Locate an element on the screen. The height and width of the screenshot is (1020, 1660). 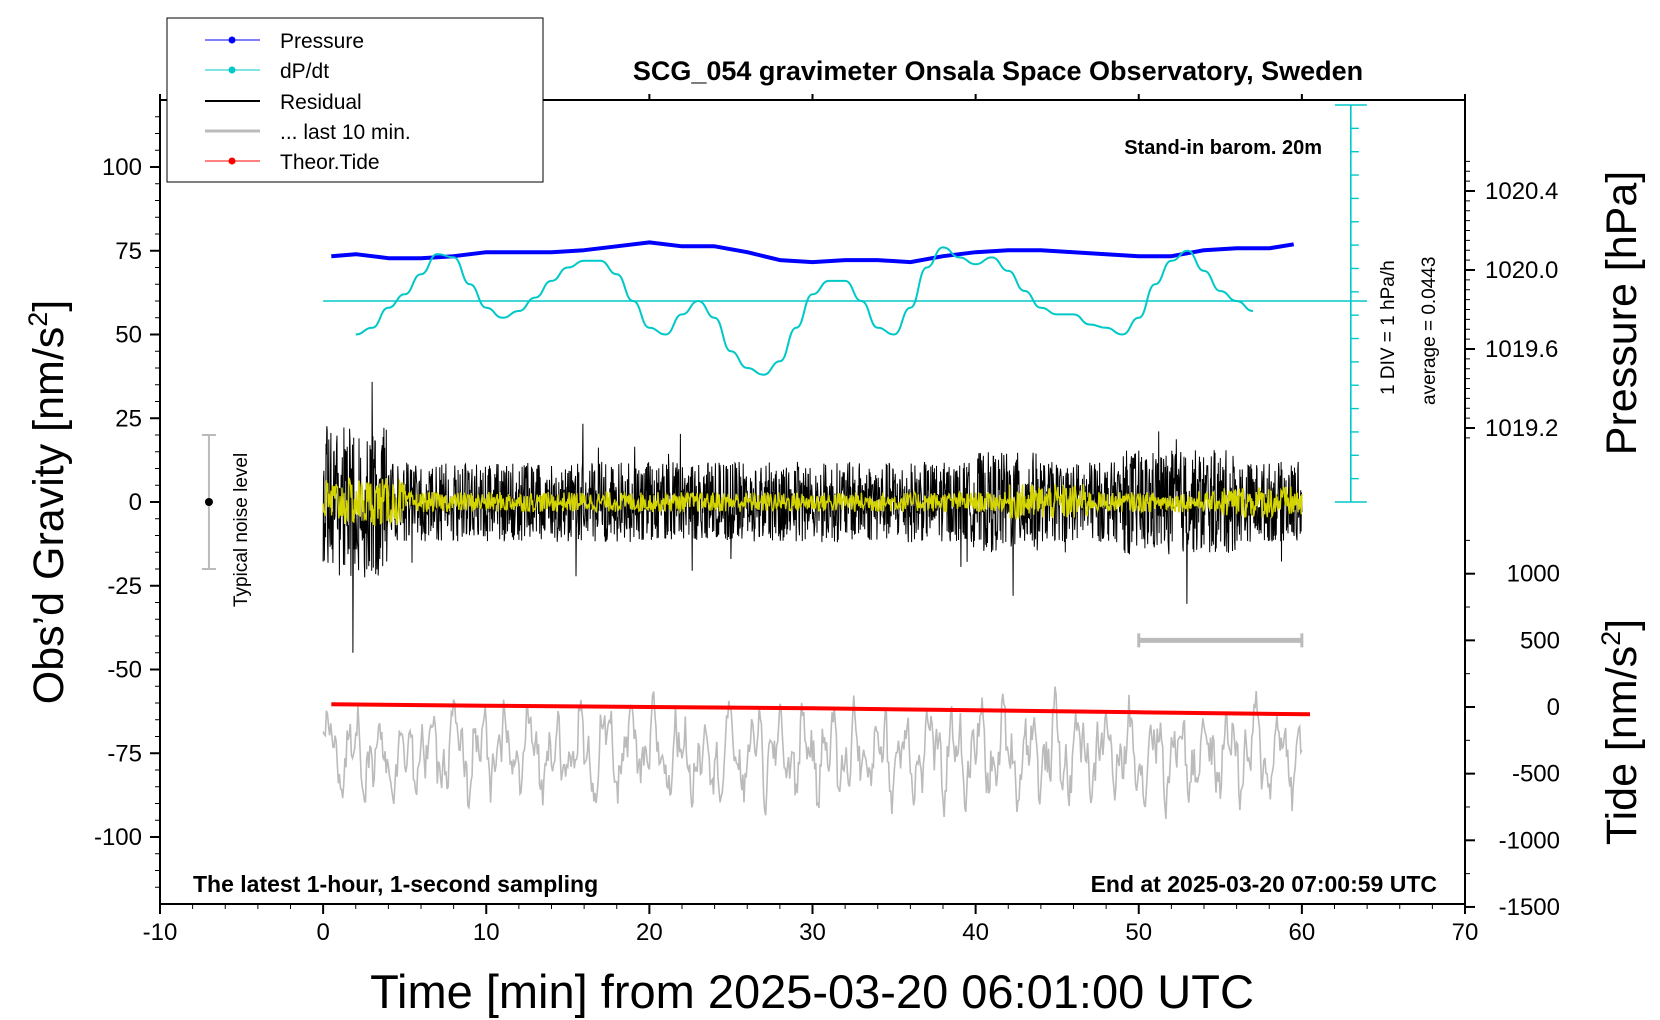
gravity-axis-ticks: 100 75 50 25 0 -25 -50 -75 -100 is located at coordinates (127, 502).